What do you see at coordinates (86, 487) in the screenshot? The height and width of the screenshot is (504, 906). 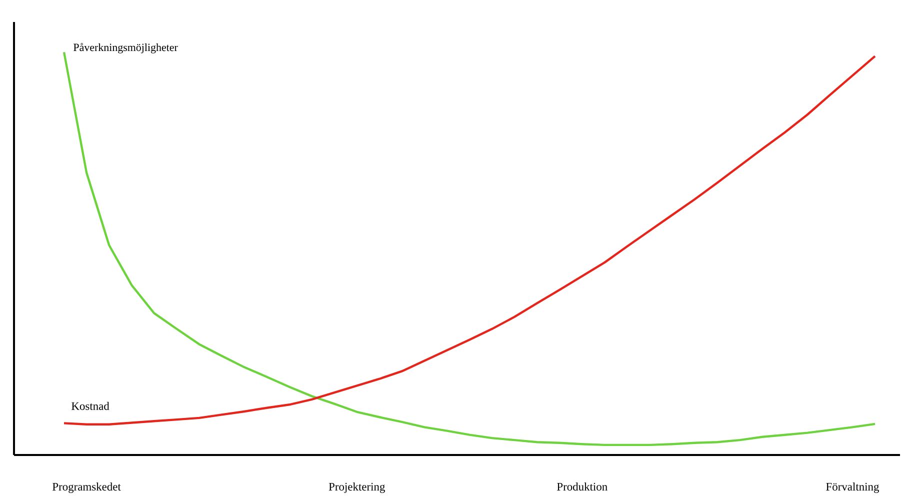 I see `x-tick-label: Programskedet` at bounding box center [86, 487].